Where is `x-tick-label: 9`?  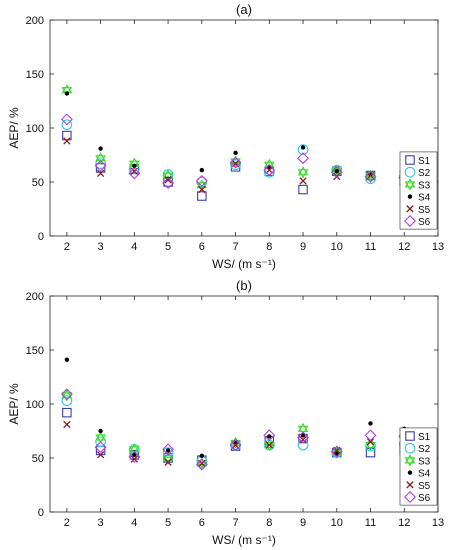 x-tick-label: 9 is located at coordinates (303, 247).